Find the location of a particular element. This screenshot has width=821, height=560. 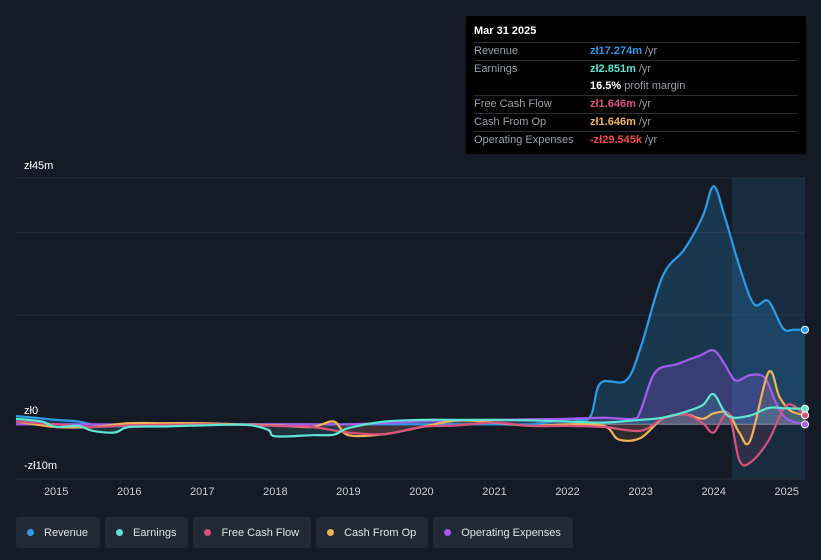

legend-label: Earnings is located at coordinates (155, 532).